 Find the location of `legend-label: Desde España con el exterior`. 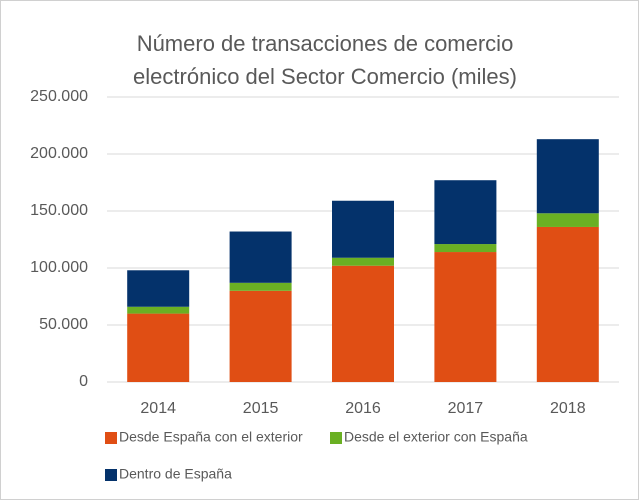

legend-label: Desde España con el exterior is located at coordinates (211, 437).